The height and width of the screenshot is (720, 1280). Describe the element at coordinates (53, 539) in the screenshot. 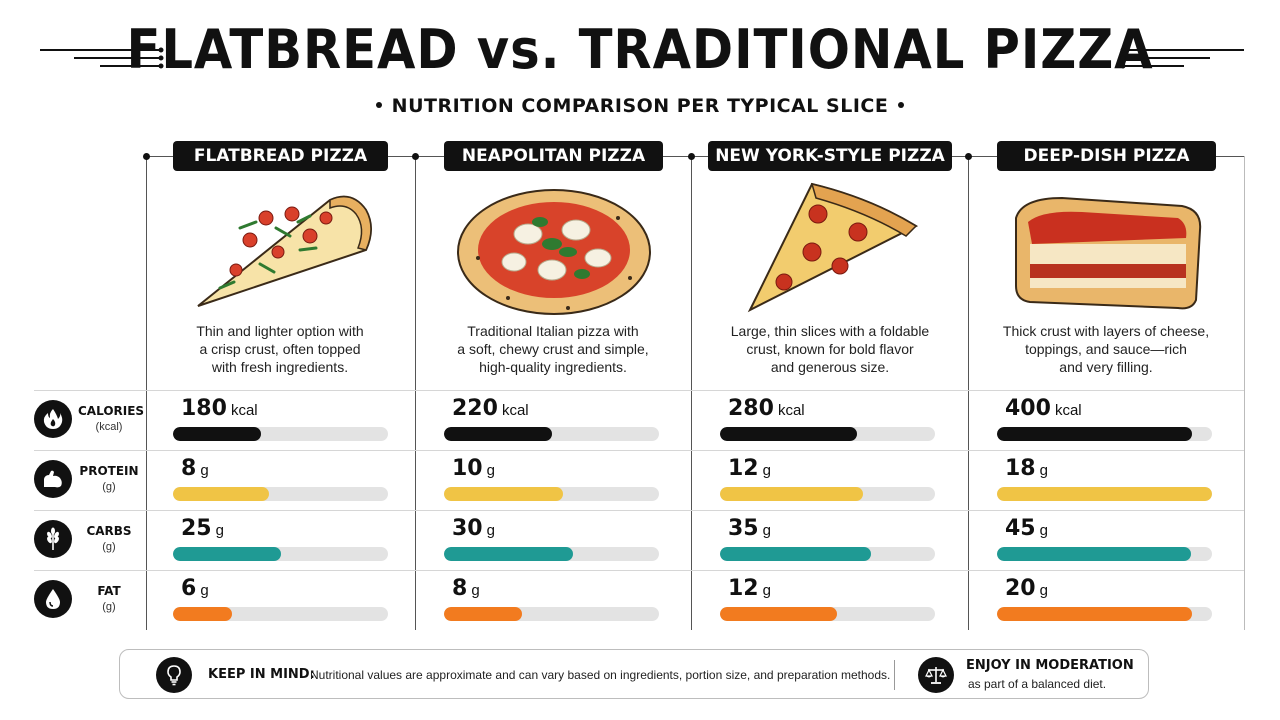

I see `wheat-icon` at that location.